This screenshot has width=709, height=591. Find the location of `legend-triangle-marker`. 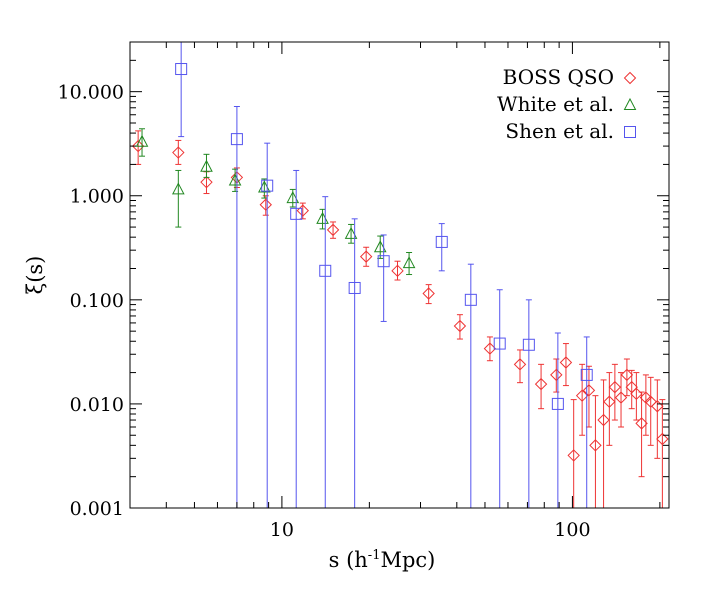

legend-triangle-marker is located at coordinates (630, 103).